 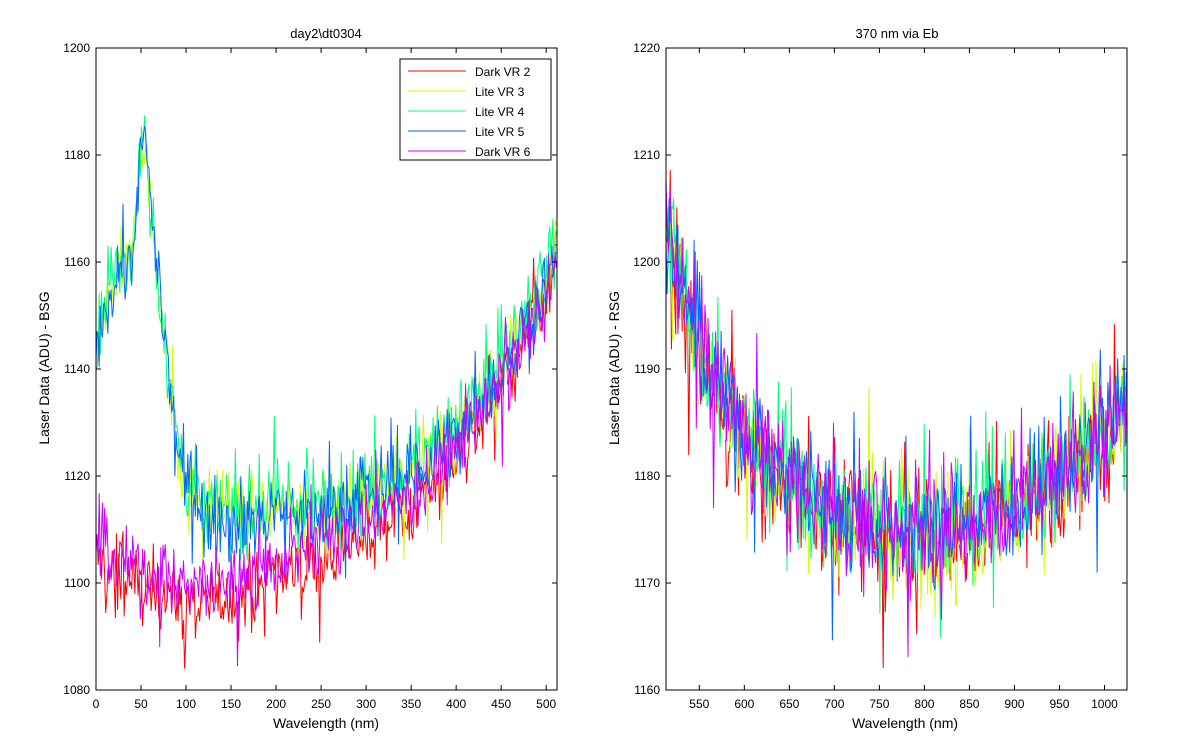 I want to click on left-chart-ytick-label: 1080, so click(x=76, y=690).